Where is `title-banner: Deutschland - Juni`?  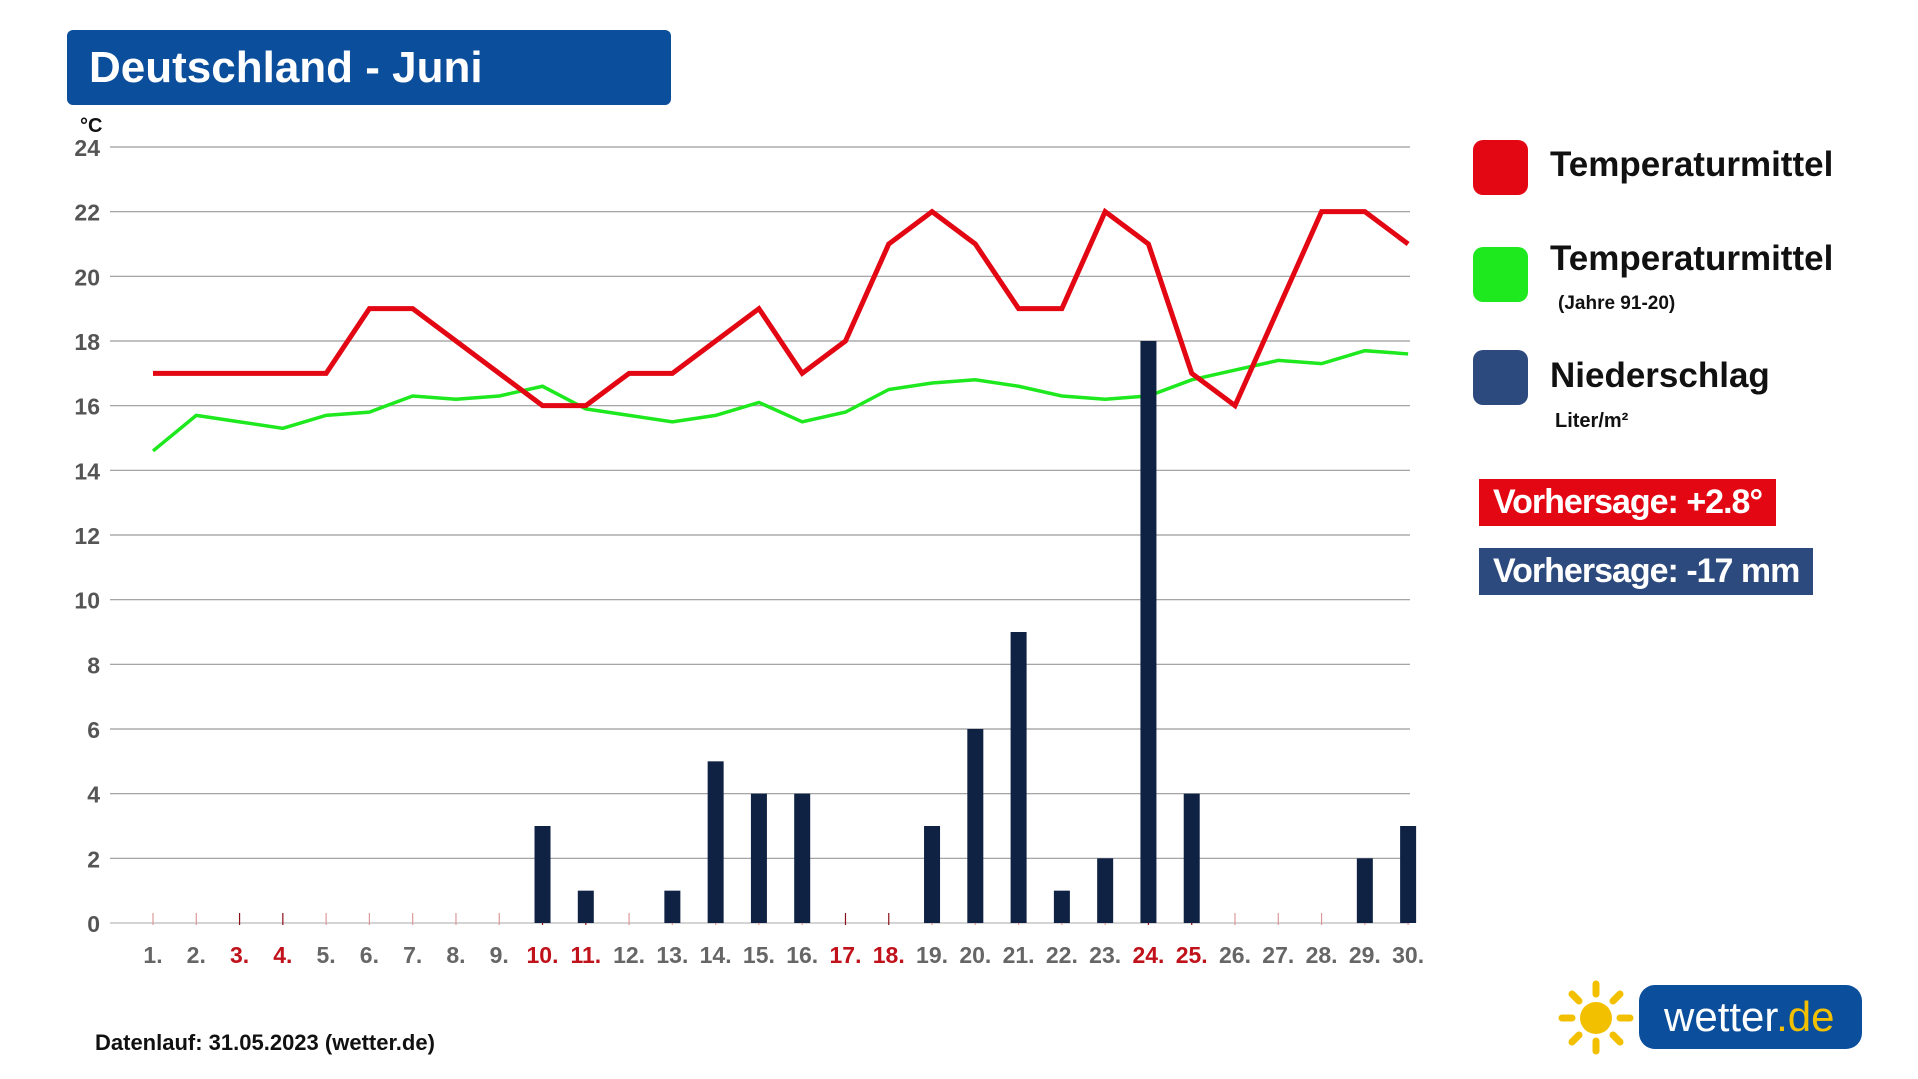
title-banner: Deutschland - Juni is located at coordinates (369, 67).